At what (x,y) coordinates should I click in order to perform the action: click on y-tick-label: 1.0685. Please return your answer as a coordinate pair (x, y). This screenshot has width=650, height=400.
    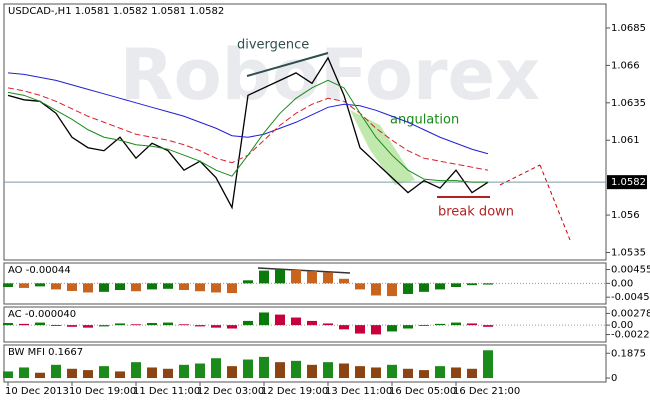
    Looking at the image, I should click on (628, 28).